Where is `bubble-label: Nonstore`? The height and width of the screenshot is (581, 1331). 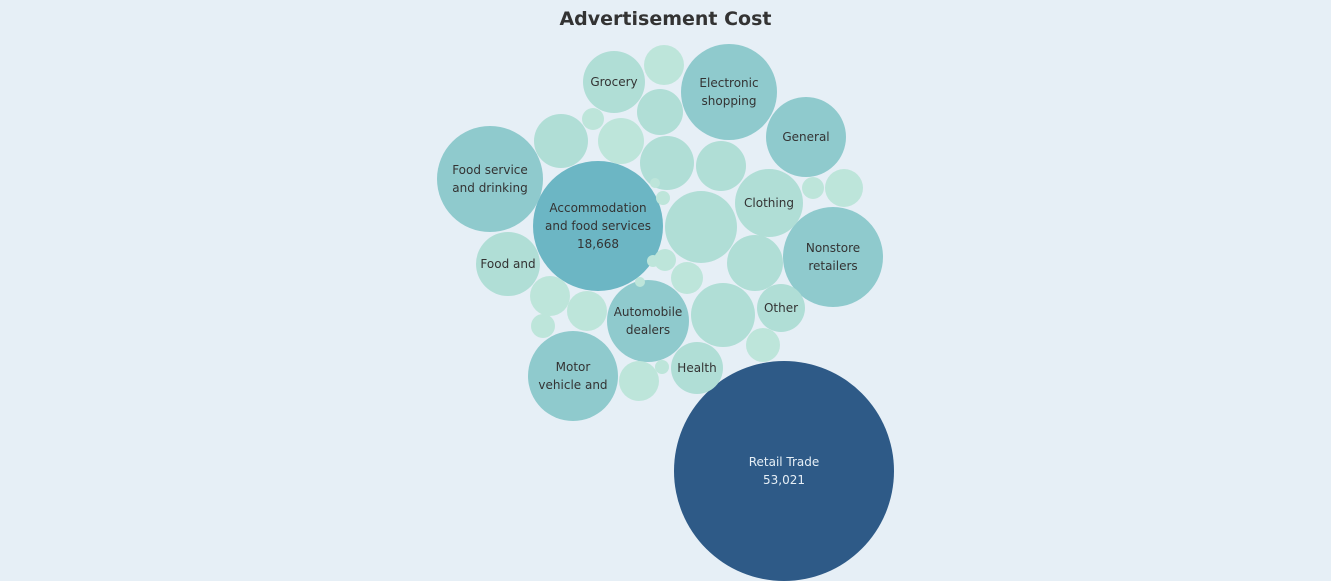 bubble-label: Nonstore is located at coordinates (833, 248).